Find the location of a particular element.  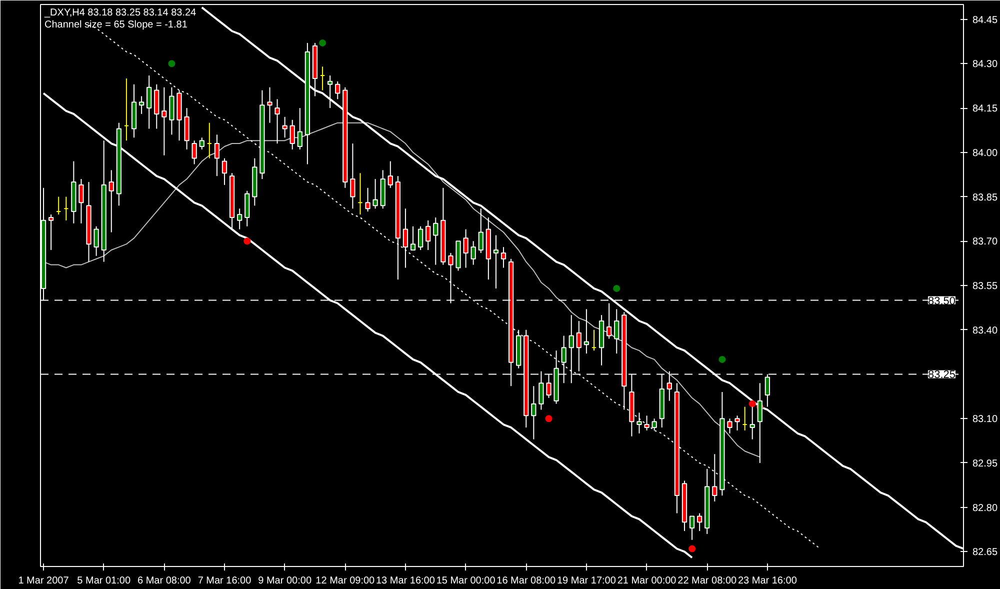

y-tick-label: 82.65 is located at coordinates (985, 552).